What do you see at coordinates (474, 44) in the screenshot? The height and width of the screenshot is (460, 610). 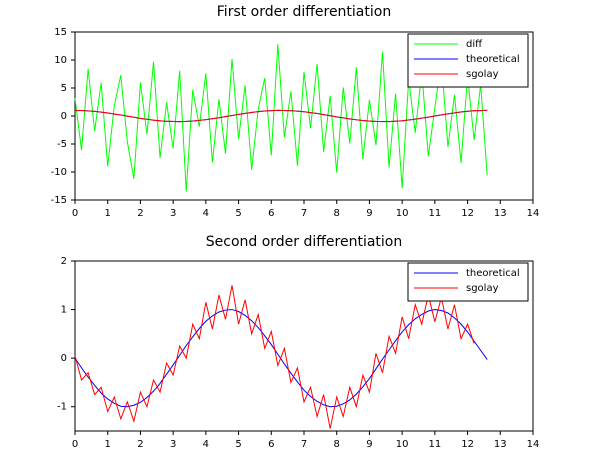 I see `legend-label: diff` at bounding box center [474, 44].